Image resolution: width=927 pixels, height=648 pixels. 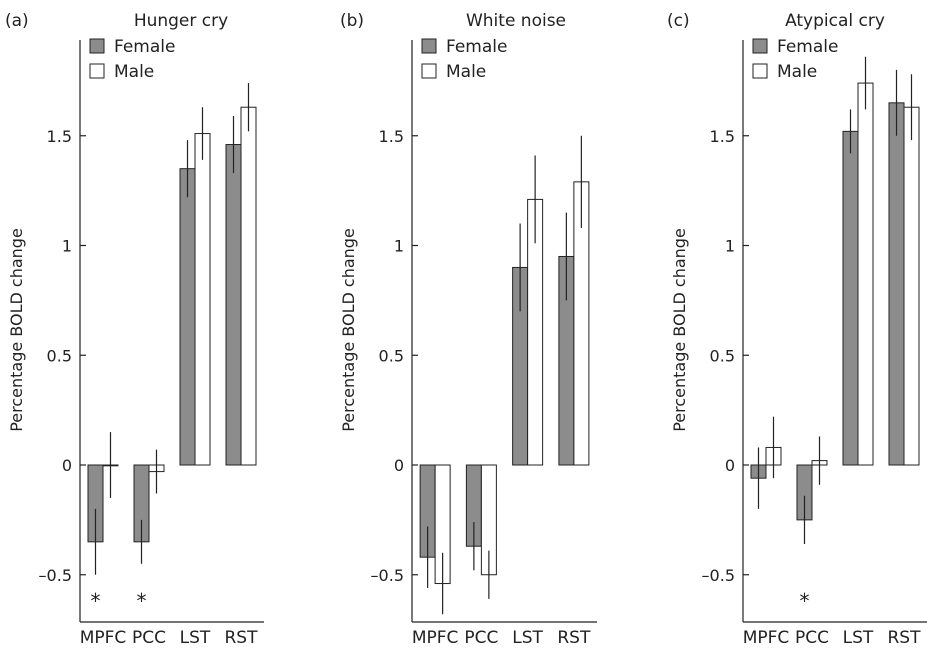 I want to click on panel-title: Hunger cry, so click(x=181, y=21).